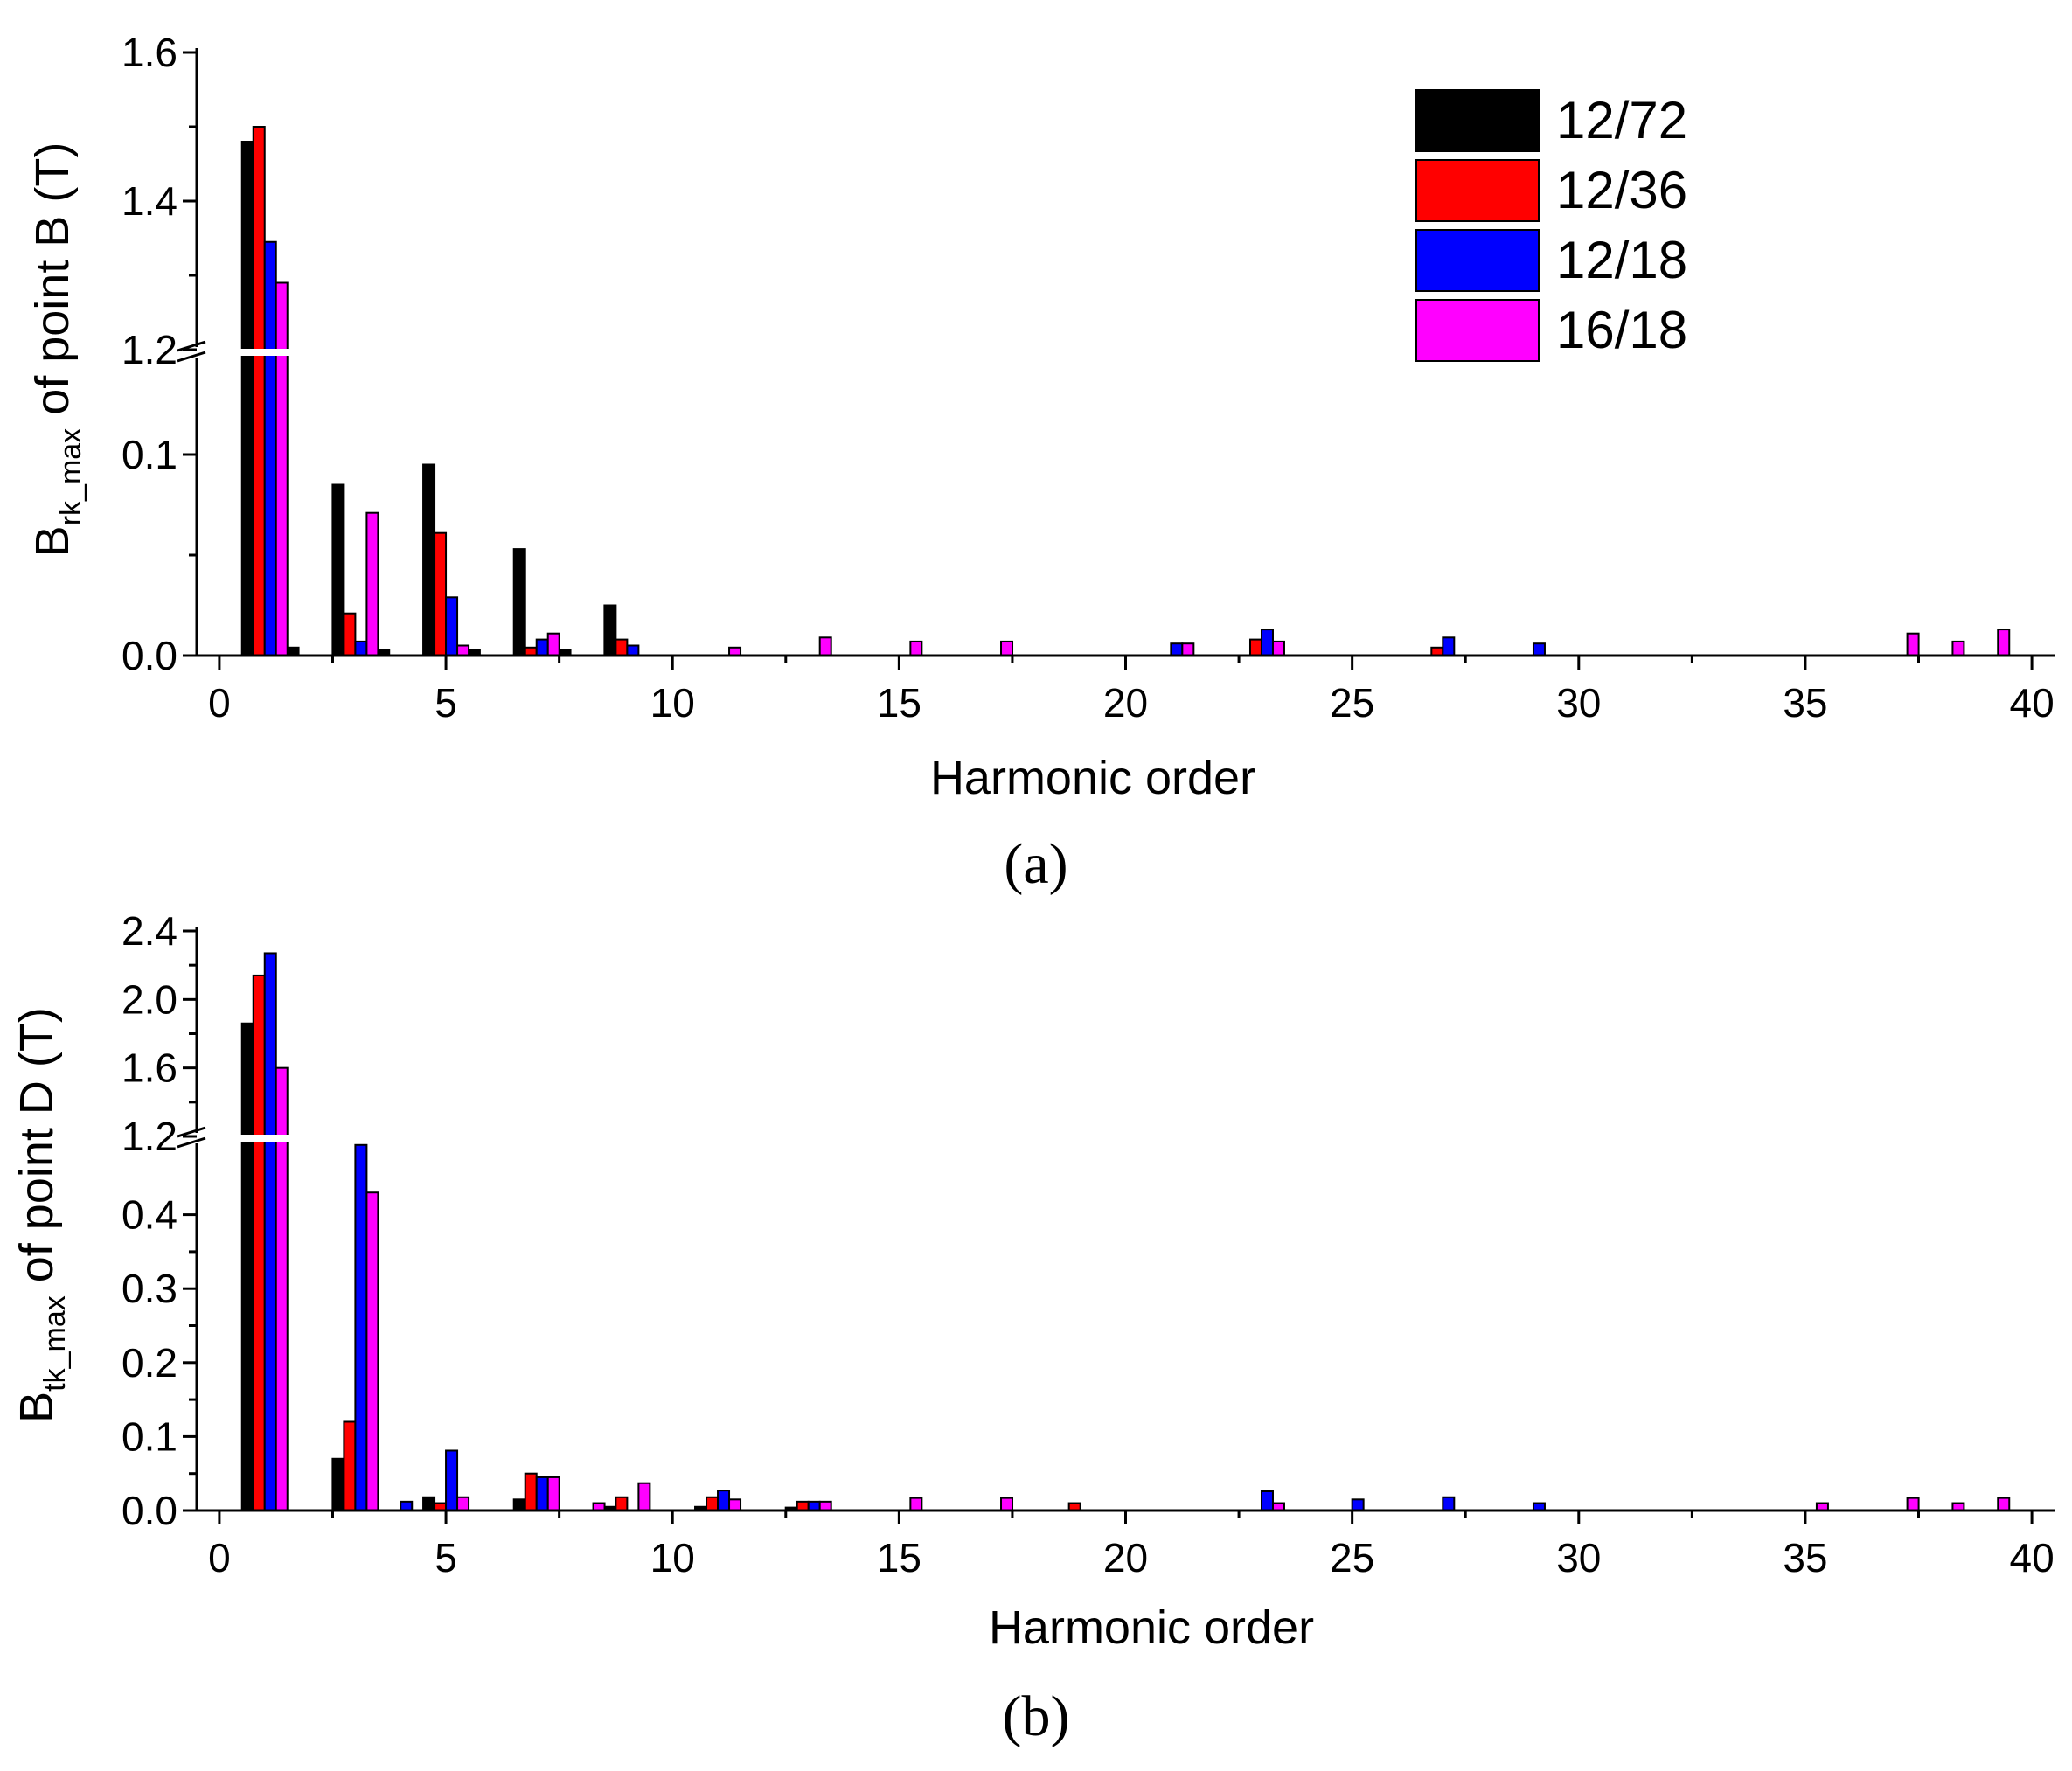 The height and width of the screenshot is (1771, 2072). Describe the element at coordinates (240, 1138) in the screenshot. I see `panel-b-axis-break-gap` at that location.